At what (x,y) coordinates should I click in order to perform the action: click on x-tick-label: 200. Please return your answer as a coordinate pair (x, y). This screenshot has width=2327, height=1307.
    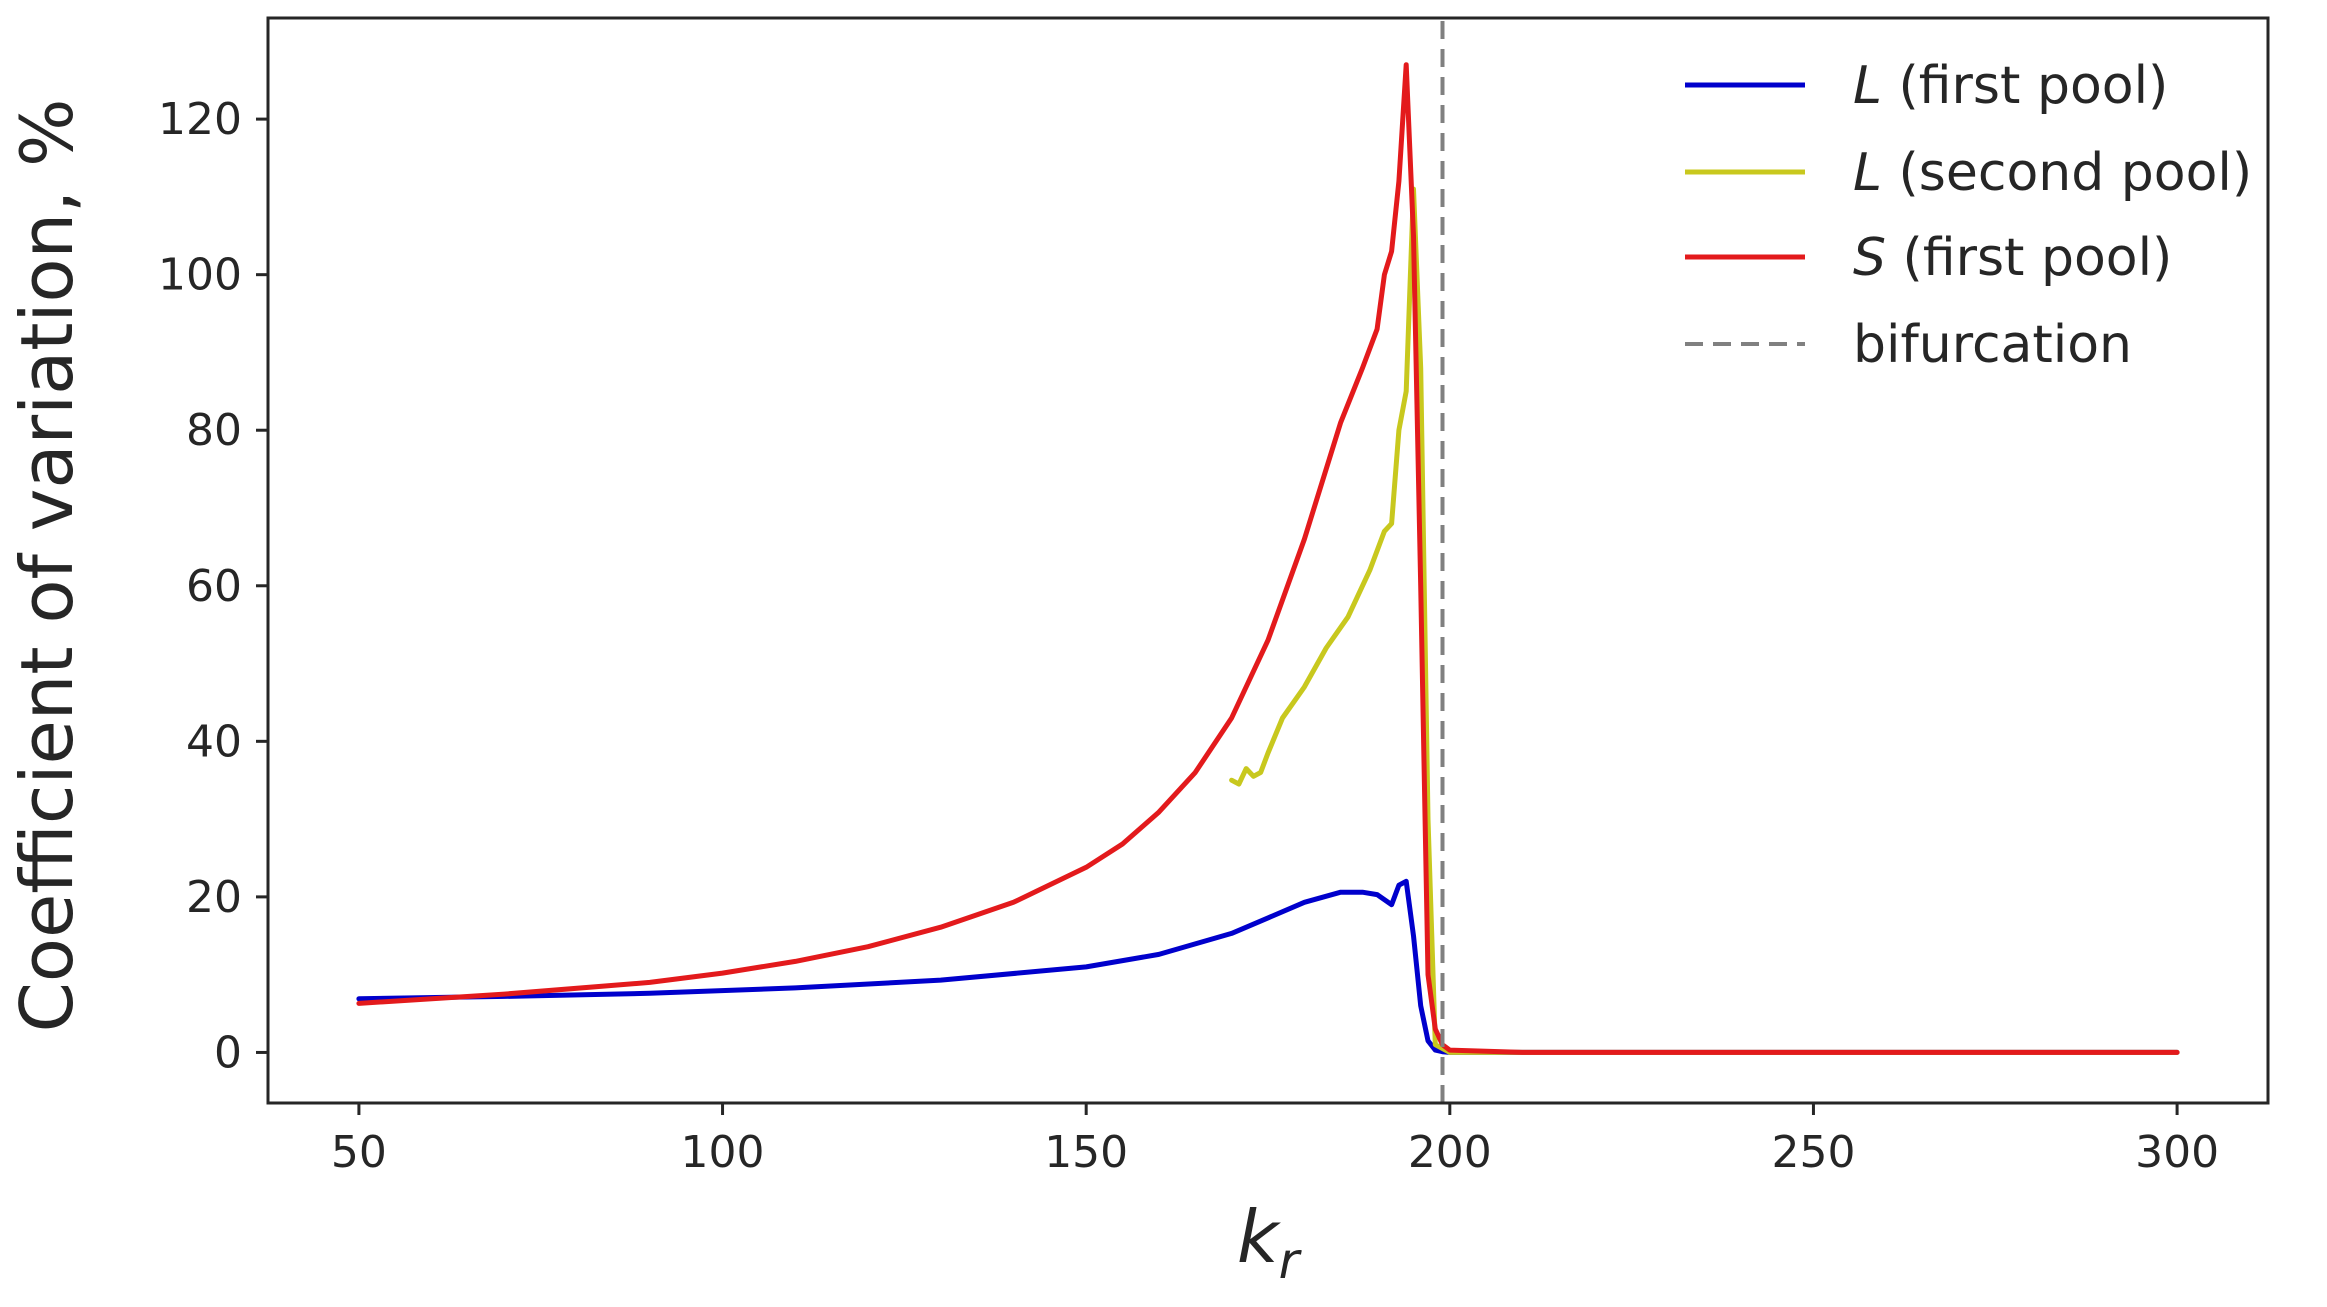
    Looking at the image, I should click on (1450, 1152).